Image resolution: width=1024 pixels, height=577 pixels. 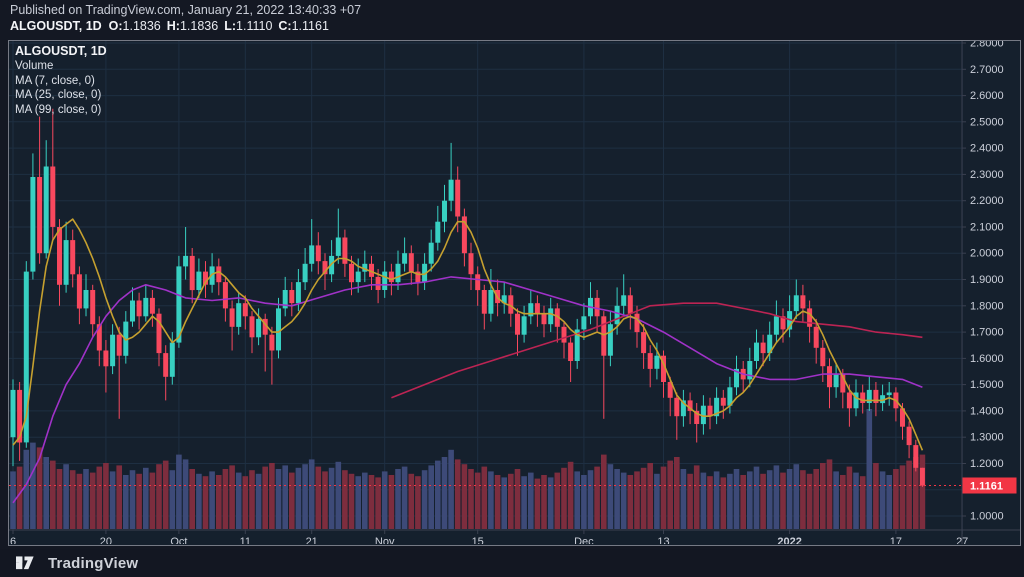 What do you see at coordinates (987, 438) in the screenshot?
I see `svg-text: 1.3000` at bounding box center [987, 438].